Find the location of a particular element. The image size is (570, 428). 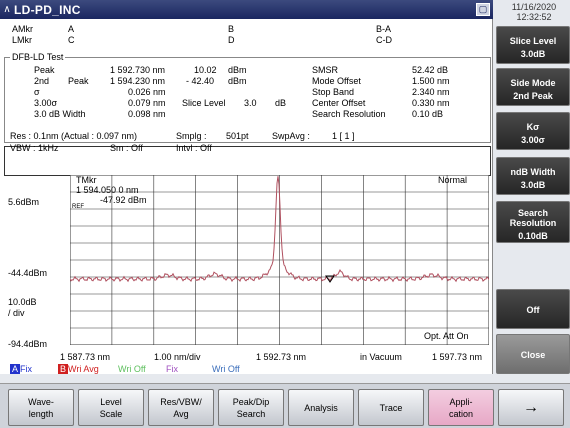

mode-offset-label: Mode Offset is located at coordinates (336, 81).